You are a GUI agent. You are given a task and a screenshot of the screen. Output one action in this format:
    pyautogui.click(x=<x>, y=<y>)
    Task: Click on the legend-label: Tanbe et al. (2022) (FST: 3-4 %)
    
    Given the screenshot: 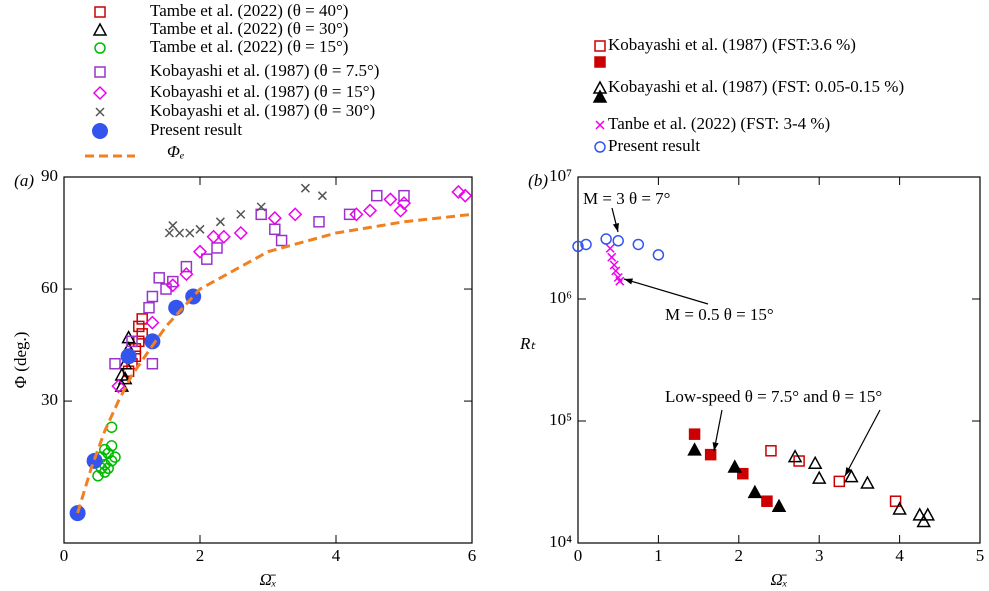 What is the action you would take?
    pyautogui.click(x=719, y=123)
    